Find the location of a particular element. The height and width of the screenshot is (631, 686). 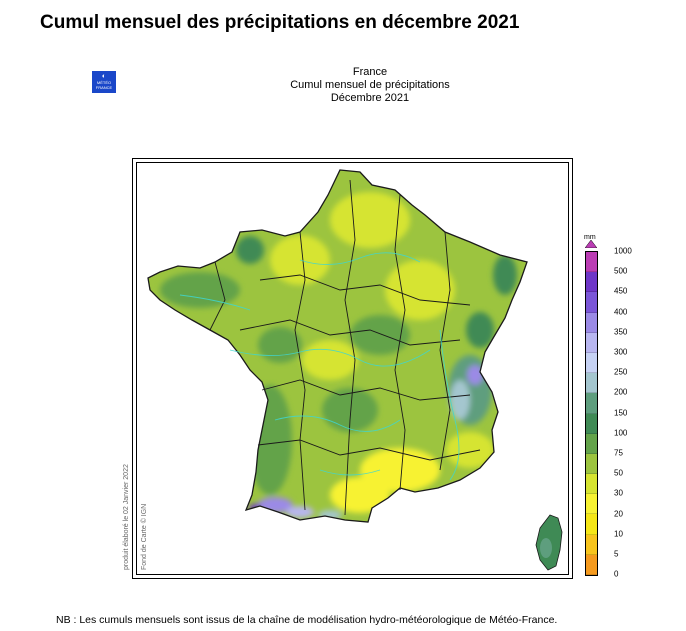

legend-level-label: 500 is located at coordinates (621, 271).